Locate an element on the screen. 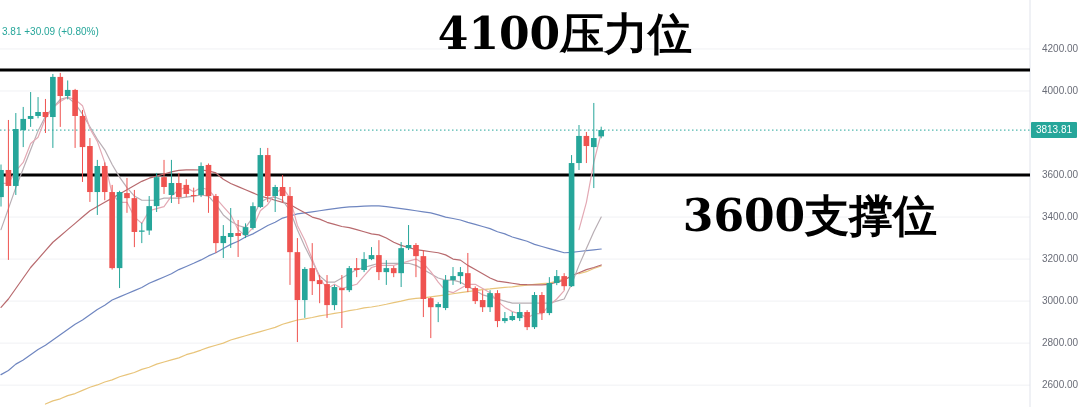 Image resolution: width=1080 pixels, height=407 pixels. y-tick-label: 4200.00 is located at coordinates (1060, 48).